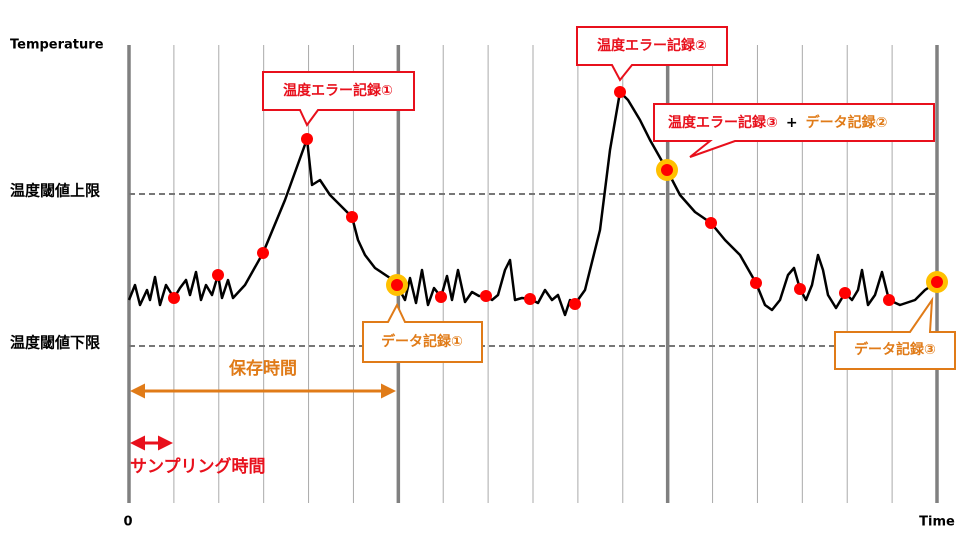 This screenshot has height=540, width=960. I want to click on callout-text: データ記録②, so click(847, 122).